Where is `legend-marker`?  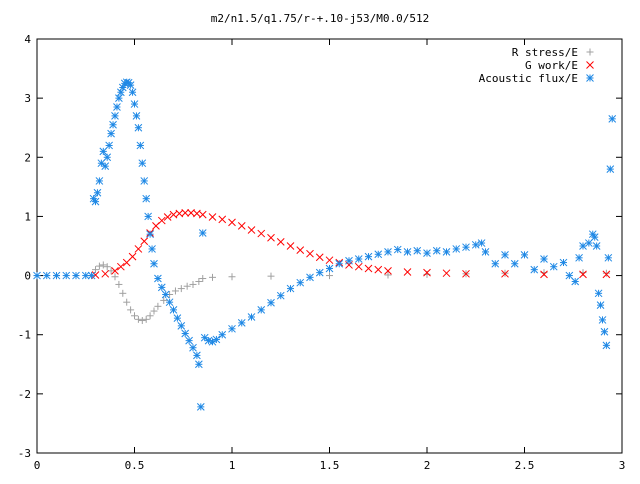 legend-marker is located at coordinates (590, 65).